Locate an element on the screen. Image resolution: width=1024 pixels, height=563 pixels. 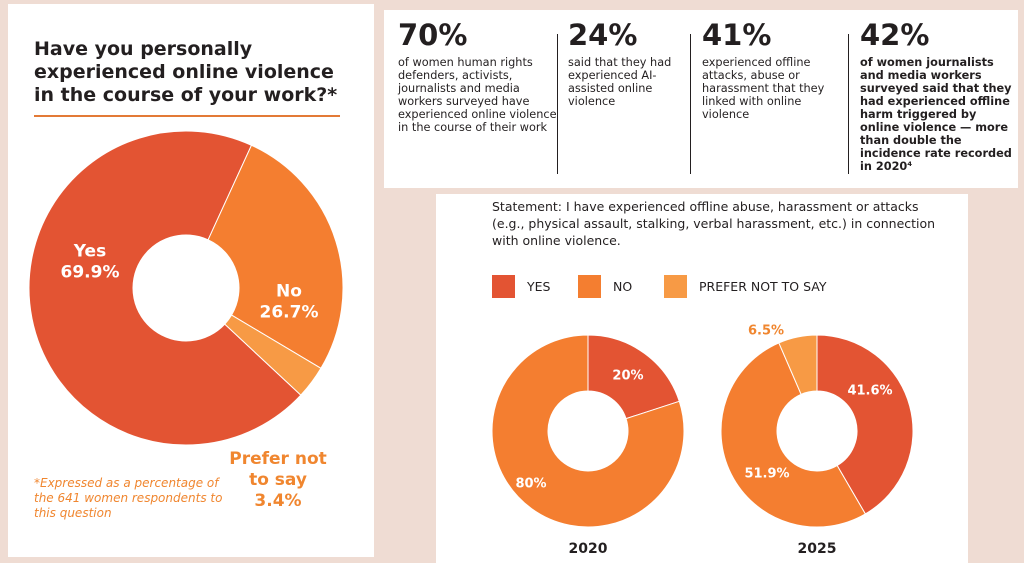
legend-swatch-yes is located at coordinates (503, 286).